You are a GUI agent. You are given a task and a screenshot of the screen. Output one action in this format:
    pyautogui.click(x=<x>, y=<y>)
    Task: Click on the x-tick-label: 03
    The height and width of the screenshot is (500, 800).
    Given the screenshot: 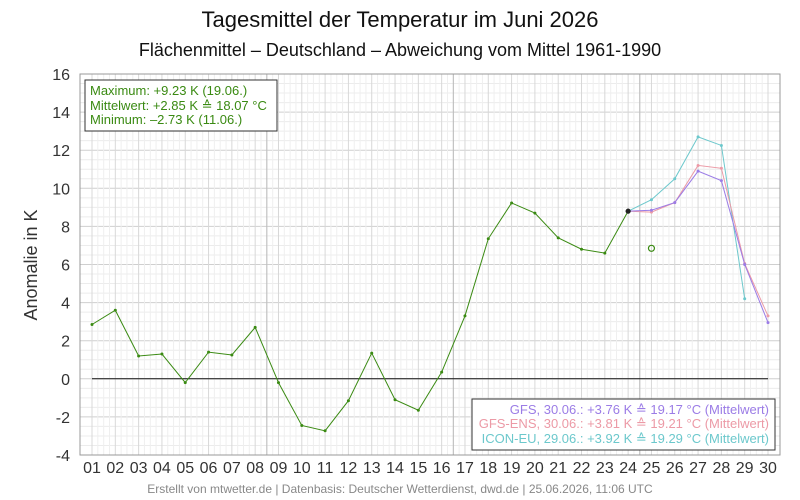 What is the action you would take?
    pyautogui.click(x=139, y=468)
    